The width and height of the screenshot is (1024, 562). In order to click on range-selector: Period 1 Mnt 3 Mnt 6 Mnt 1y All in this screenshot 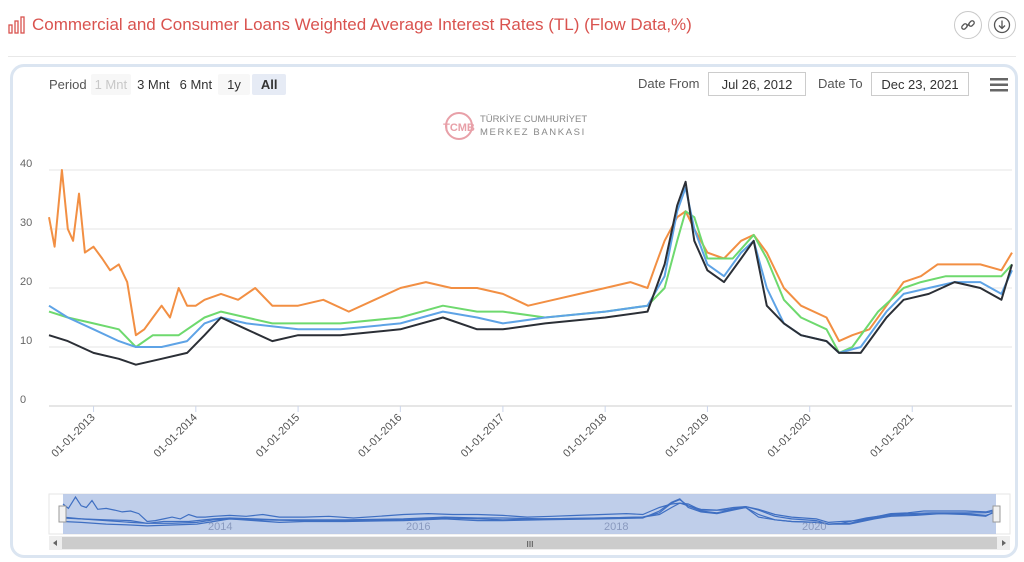, I will do `click(168, 84)`.